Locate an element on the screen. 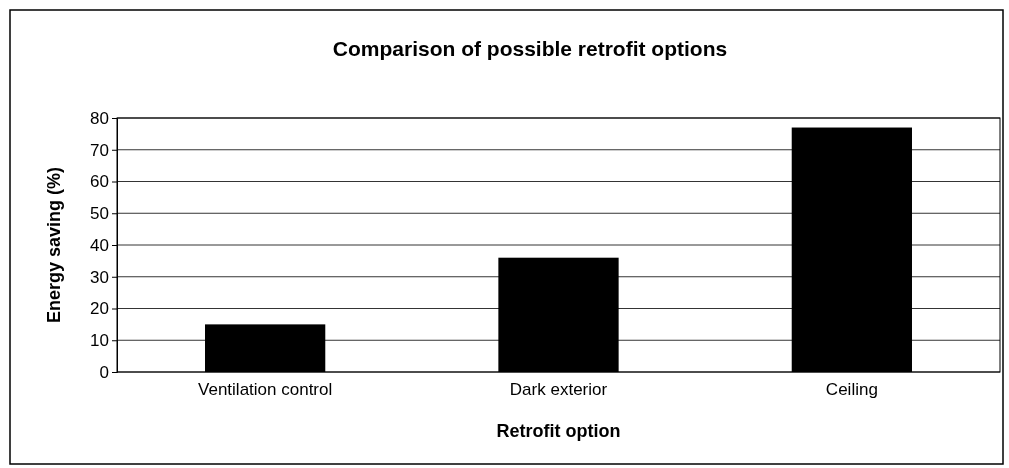 Image resolution: width=1009 pixels, height=468 pixels. y-tick-label: 10 is located at coordinates (99, 341).